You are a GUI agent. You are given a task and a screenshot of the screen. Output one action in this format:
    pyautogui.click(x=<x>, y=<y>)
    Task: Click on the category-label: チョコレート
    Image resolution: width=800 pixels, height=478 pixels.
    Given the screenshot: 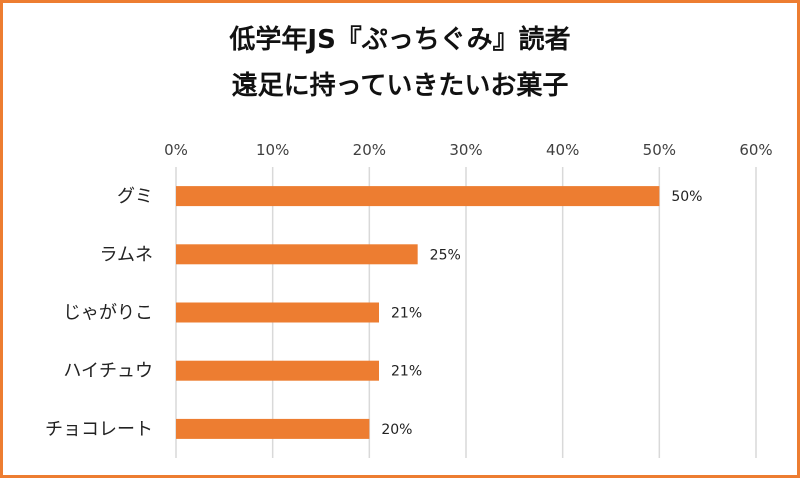 What is the action you would take?
    pyautogui.click(x=99, y=429)
    